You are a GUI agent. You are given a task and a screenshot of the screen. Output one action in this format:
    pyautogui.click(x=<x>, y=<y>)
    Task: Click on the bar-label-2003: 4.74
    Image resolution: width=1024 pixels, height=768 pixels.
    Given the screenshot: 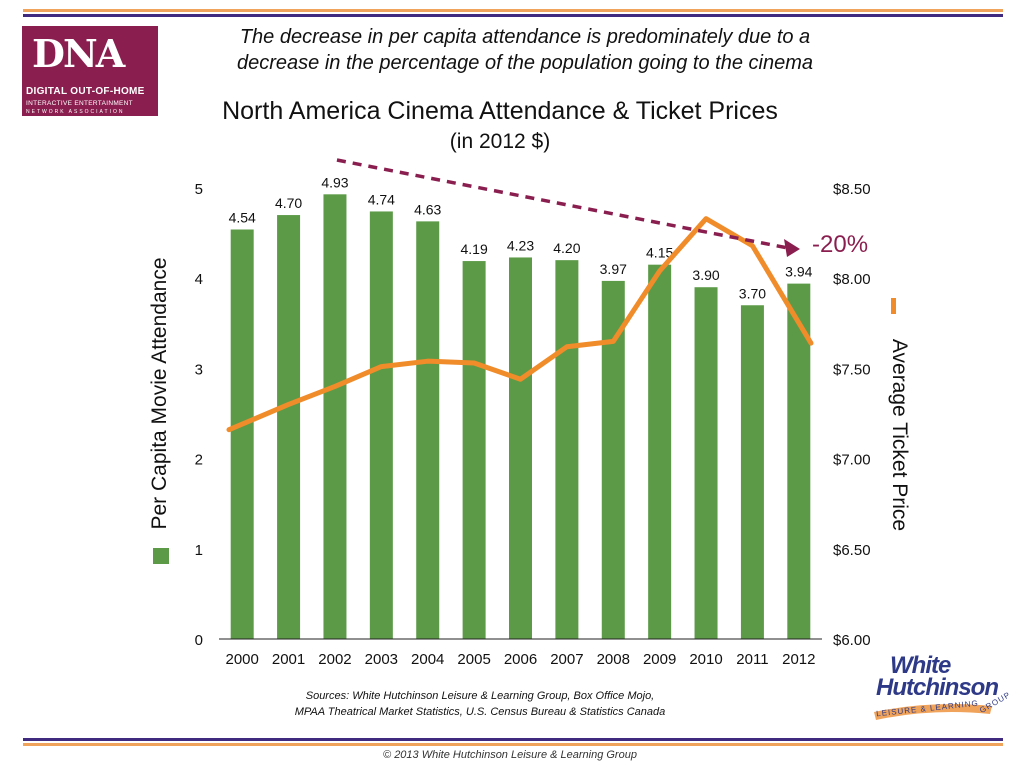 What is the action you would take?
    pyautogui.click(x=381, y=199)
    